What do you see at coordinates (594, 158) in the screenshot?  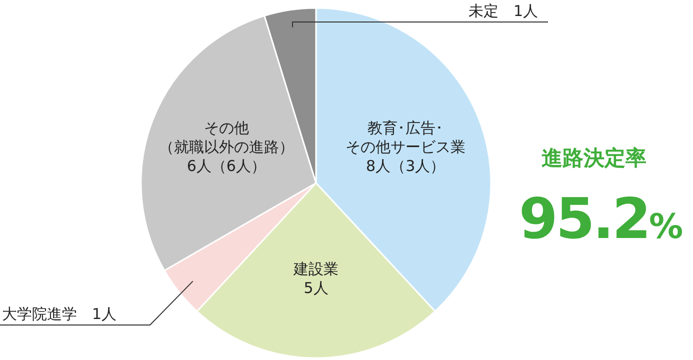 I see `text: 進路決定率` at bounding box center [594, 158].